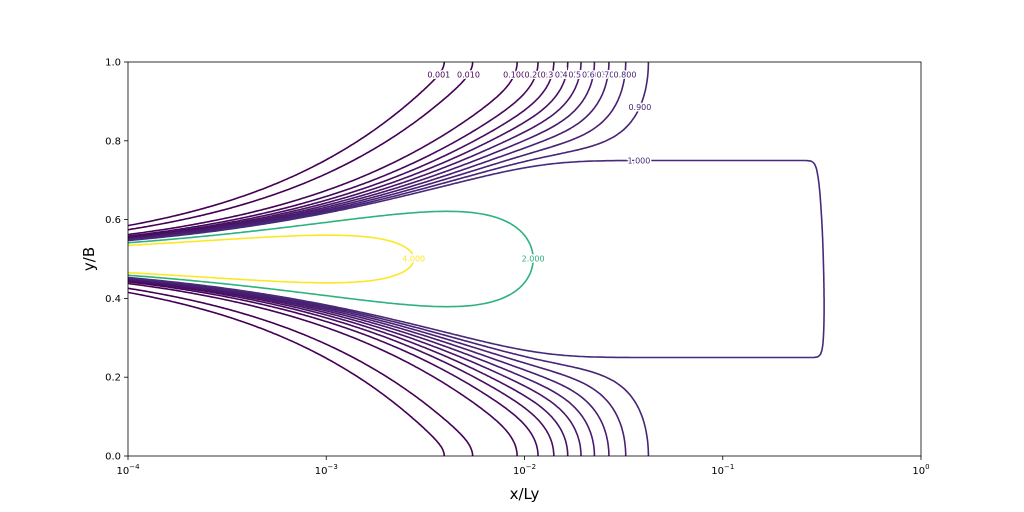  Describe the element at coordinates (468, 74) in the screenshot. I see `contour-label: 0.010` at that location.